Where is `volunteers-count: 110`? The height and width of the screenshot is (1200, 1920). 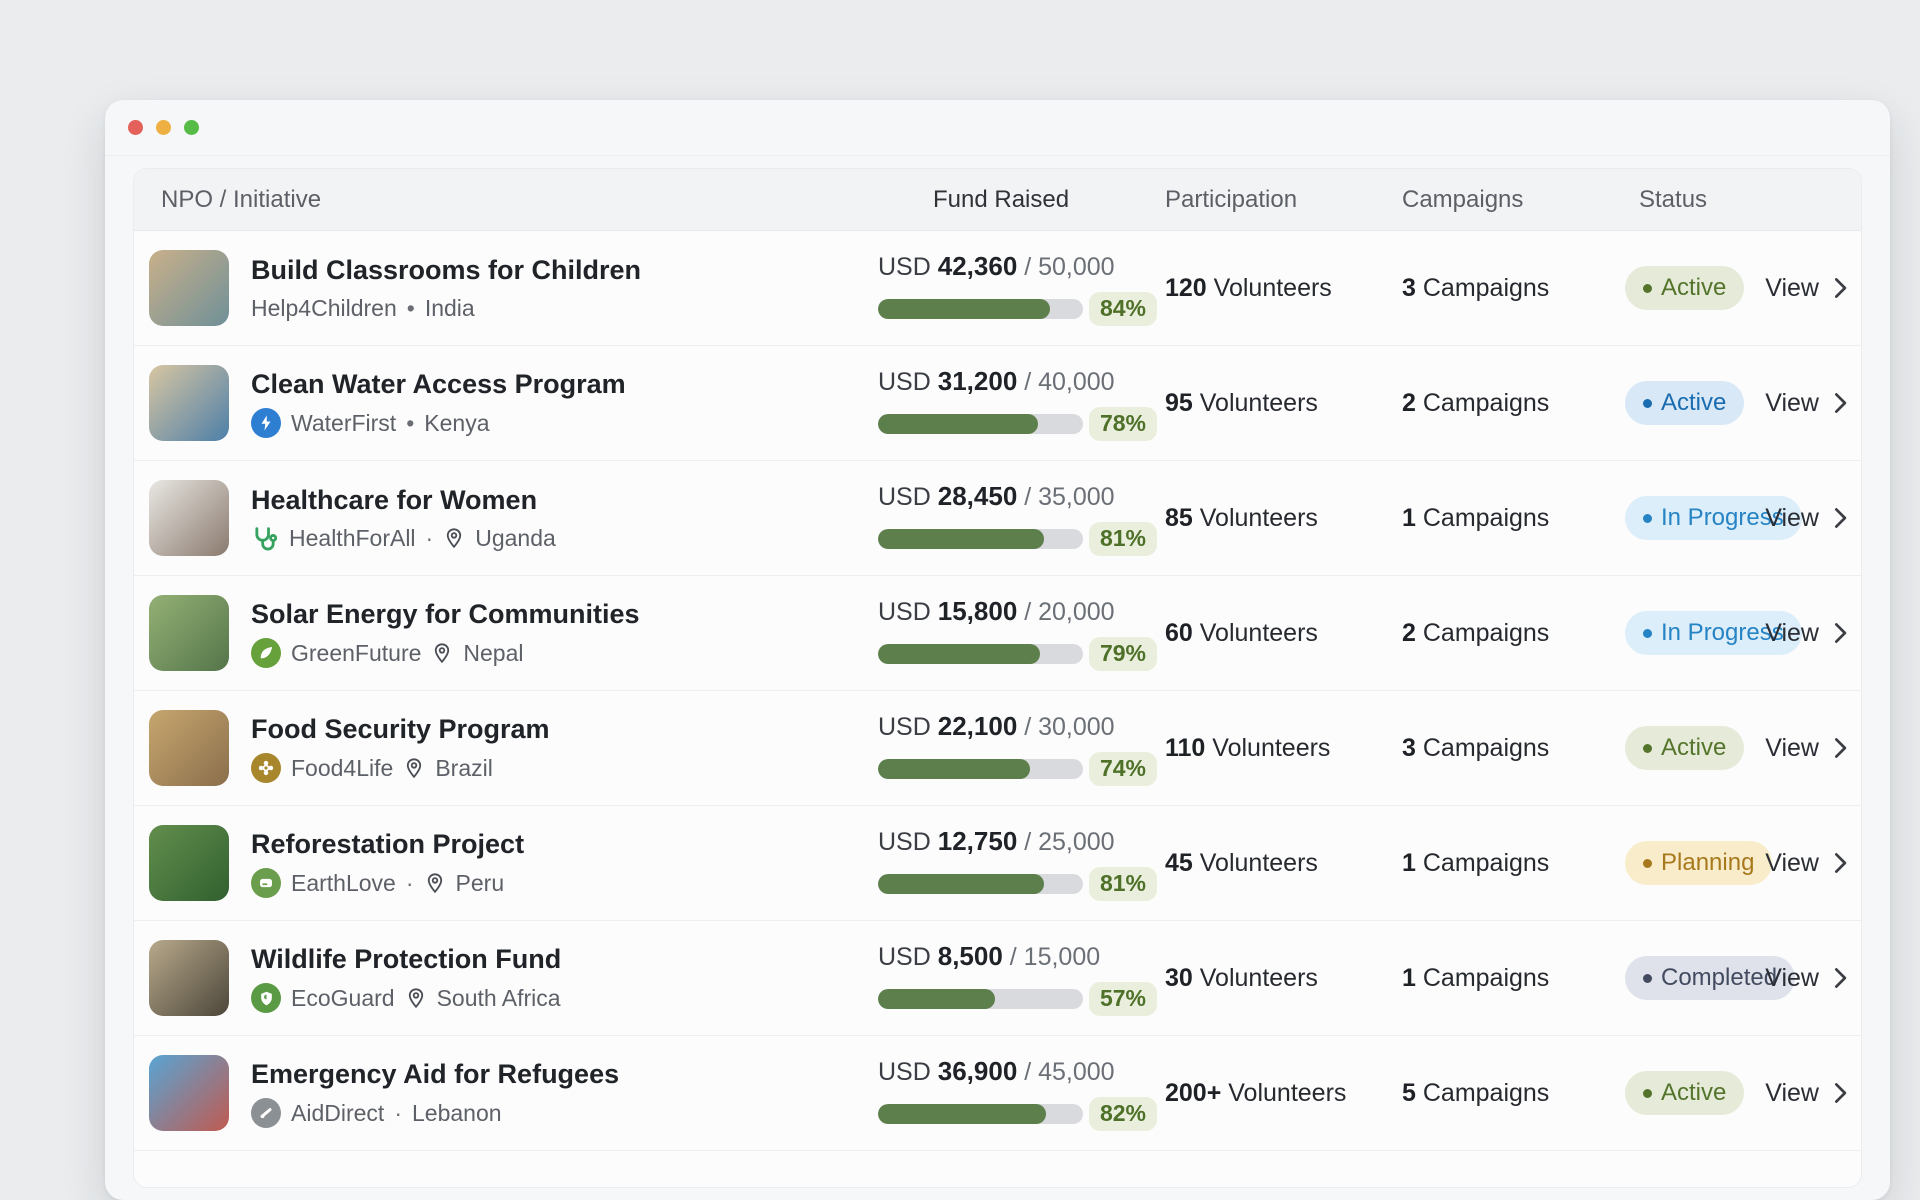 volunteers-count: 110 is located at coordinates (1185, 747).